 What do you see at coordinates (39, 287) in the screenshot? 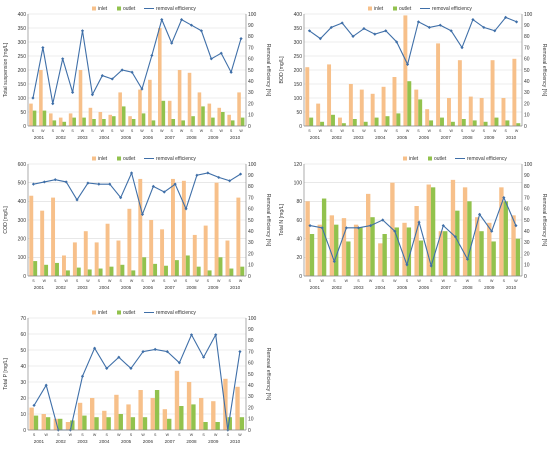
I see `year-tick-label: 2001` at bounding box center [39, 287].